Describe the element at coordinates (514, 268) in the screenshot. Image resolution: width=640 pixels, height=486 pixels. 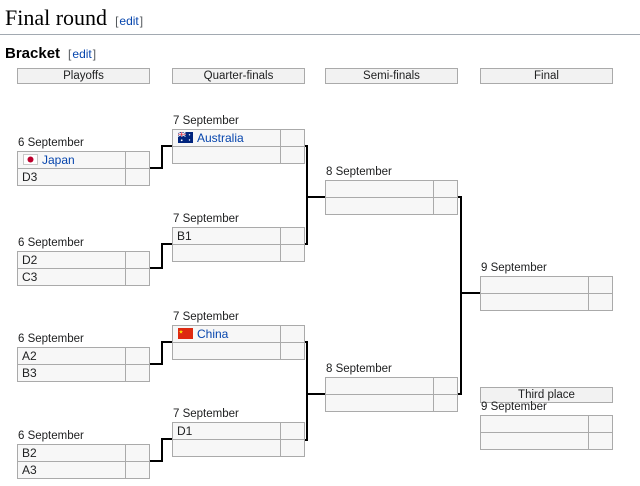
I see `match-date: 9 September` at that location.